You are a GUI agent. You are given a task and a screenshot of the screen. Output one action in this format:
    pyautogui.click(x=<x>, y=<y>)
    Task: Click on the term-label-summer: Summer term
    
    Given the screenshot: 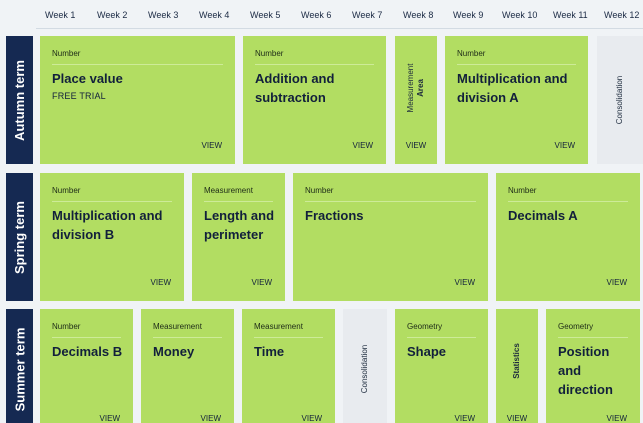 What is the action you would take?
    pyautogui.click(x=19, y=366)
    